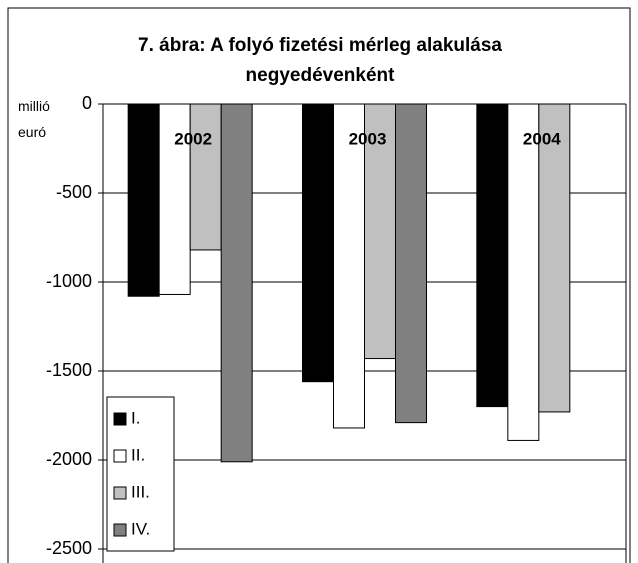 This screenshot has width=638, height=563. Describe the element at coordinates (74, 192) in the screenshot. I see `y-tick-label: -500` at that location.